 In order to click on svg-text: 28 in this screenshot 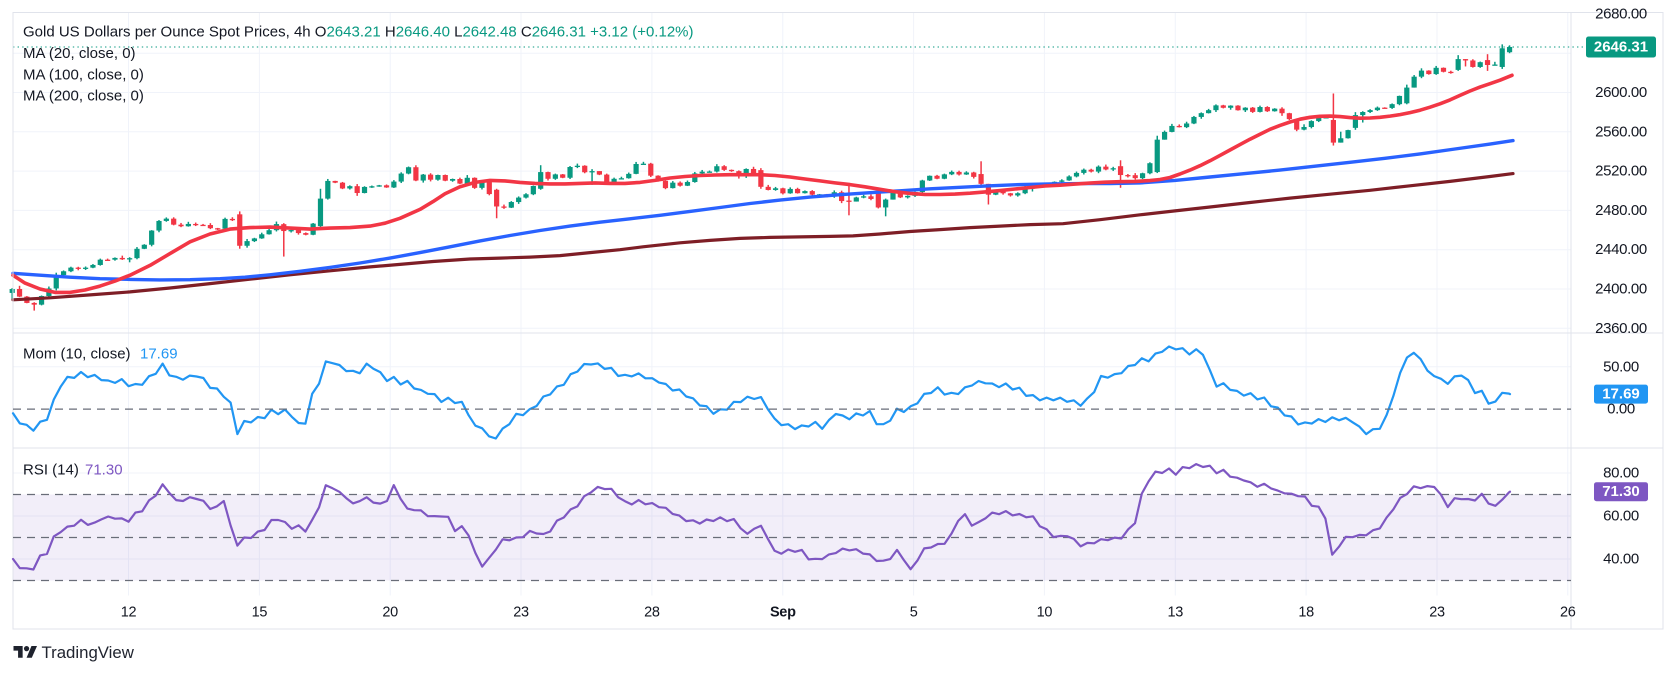, I will do `click(652, 613)`.